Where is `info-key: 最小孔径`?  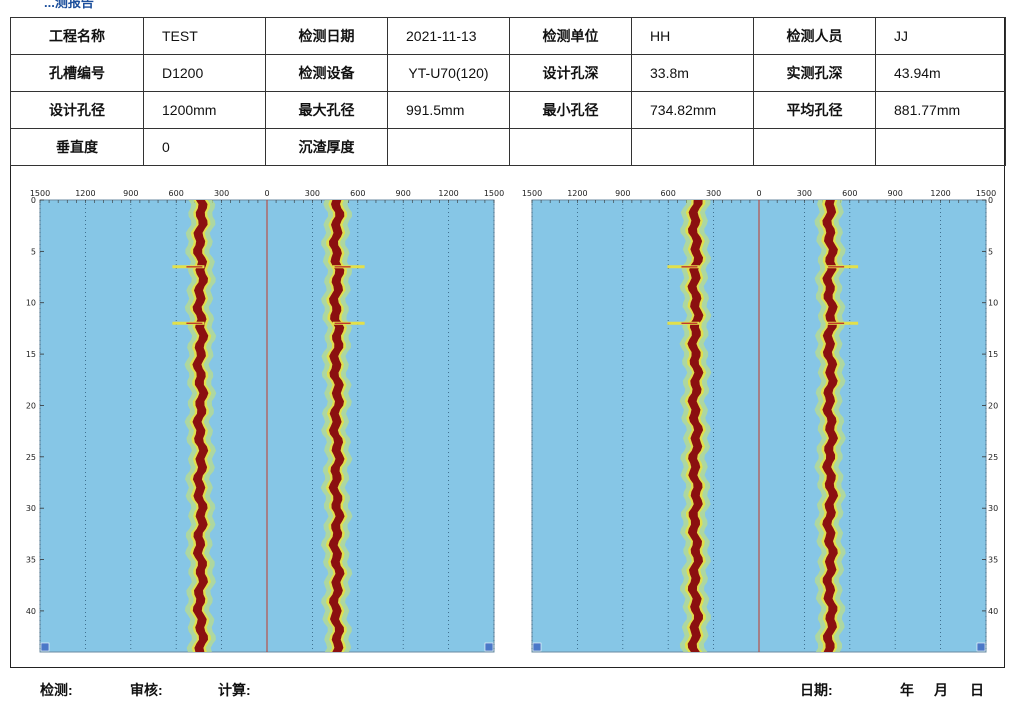
info-key: 最小孔径 is located at coordinates (570, 110).